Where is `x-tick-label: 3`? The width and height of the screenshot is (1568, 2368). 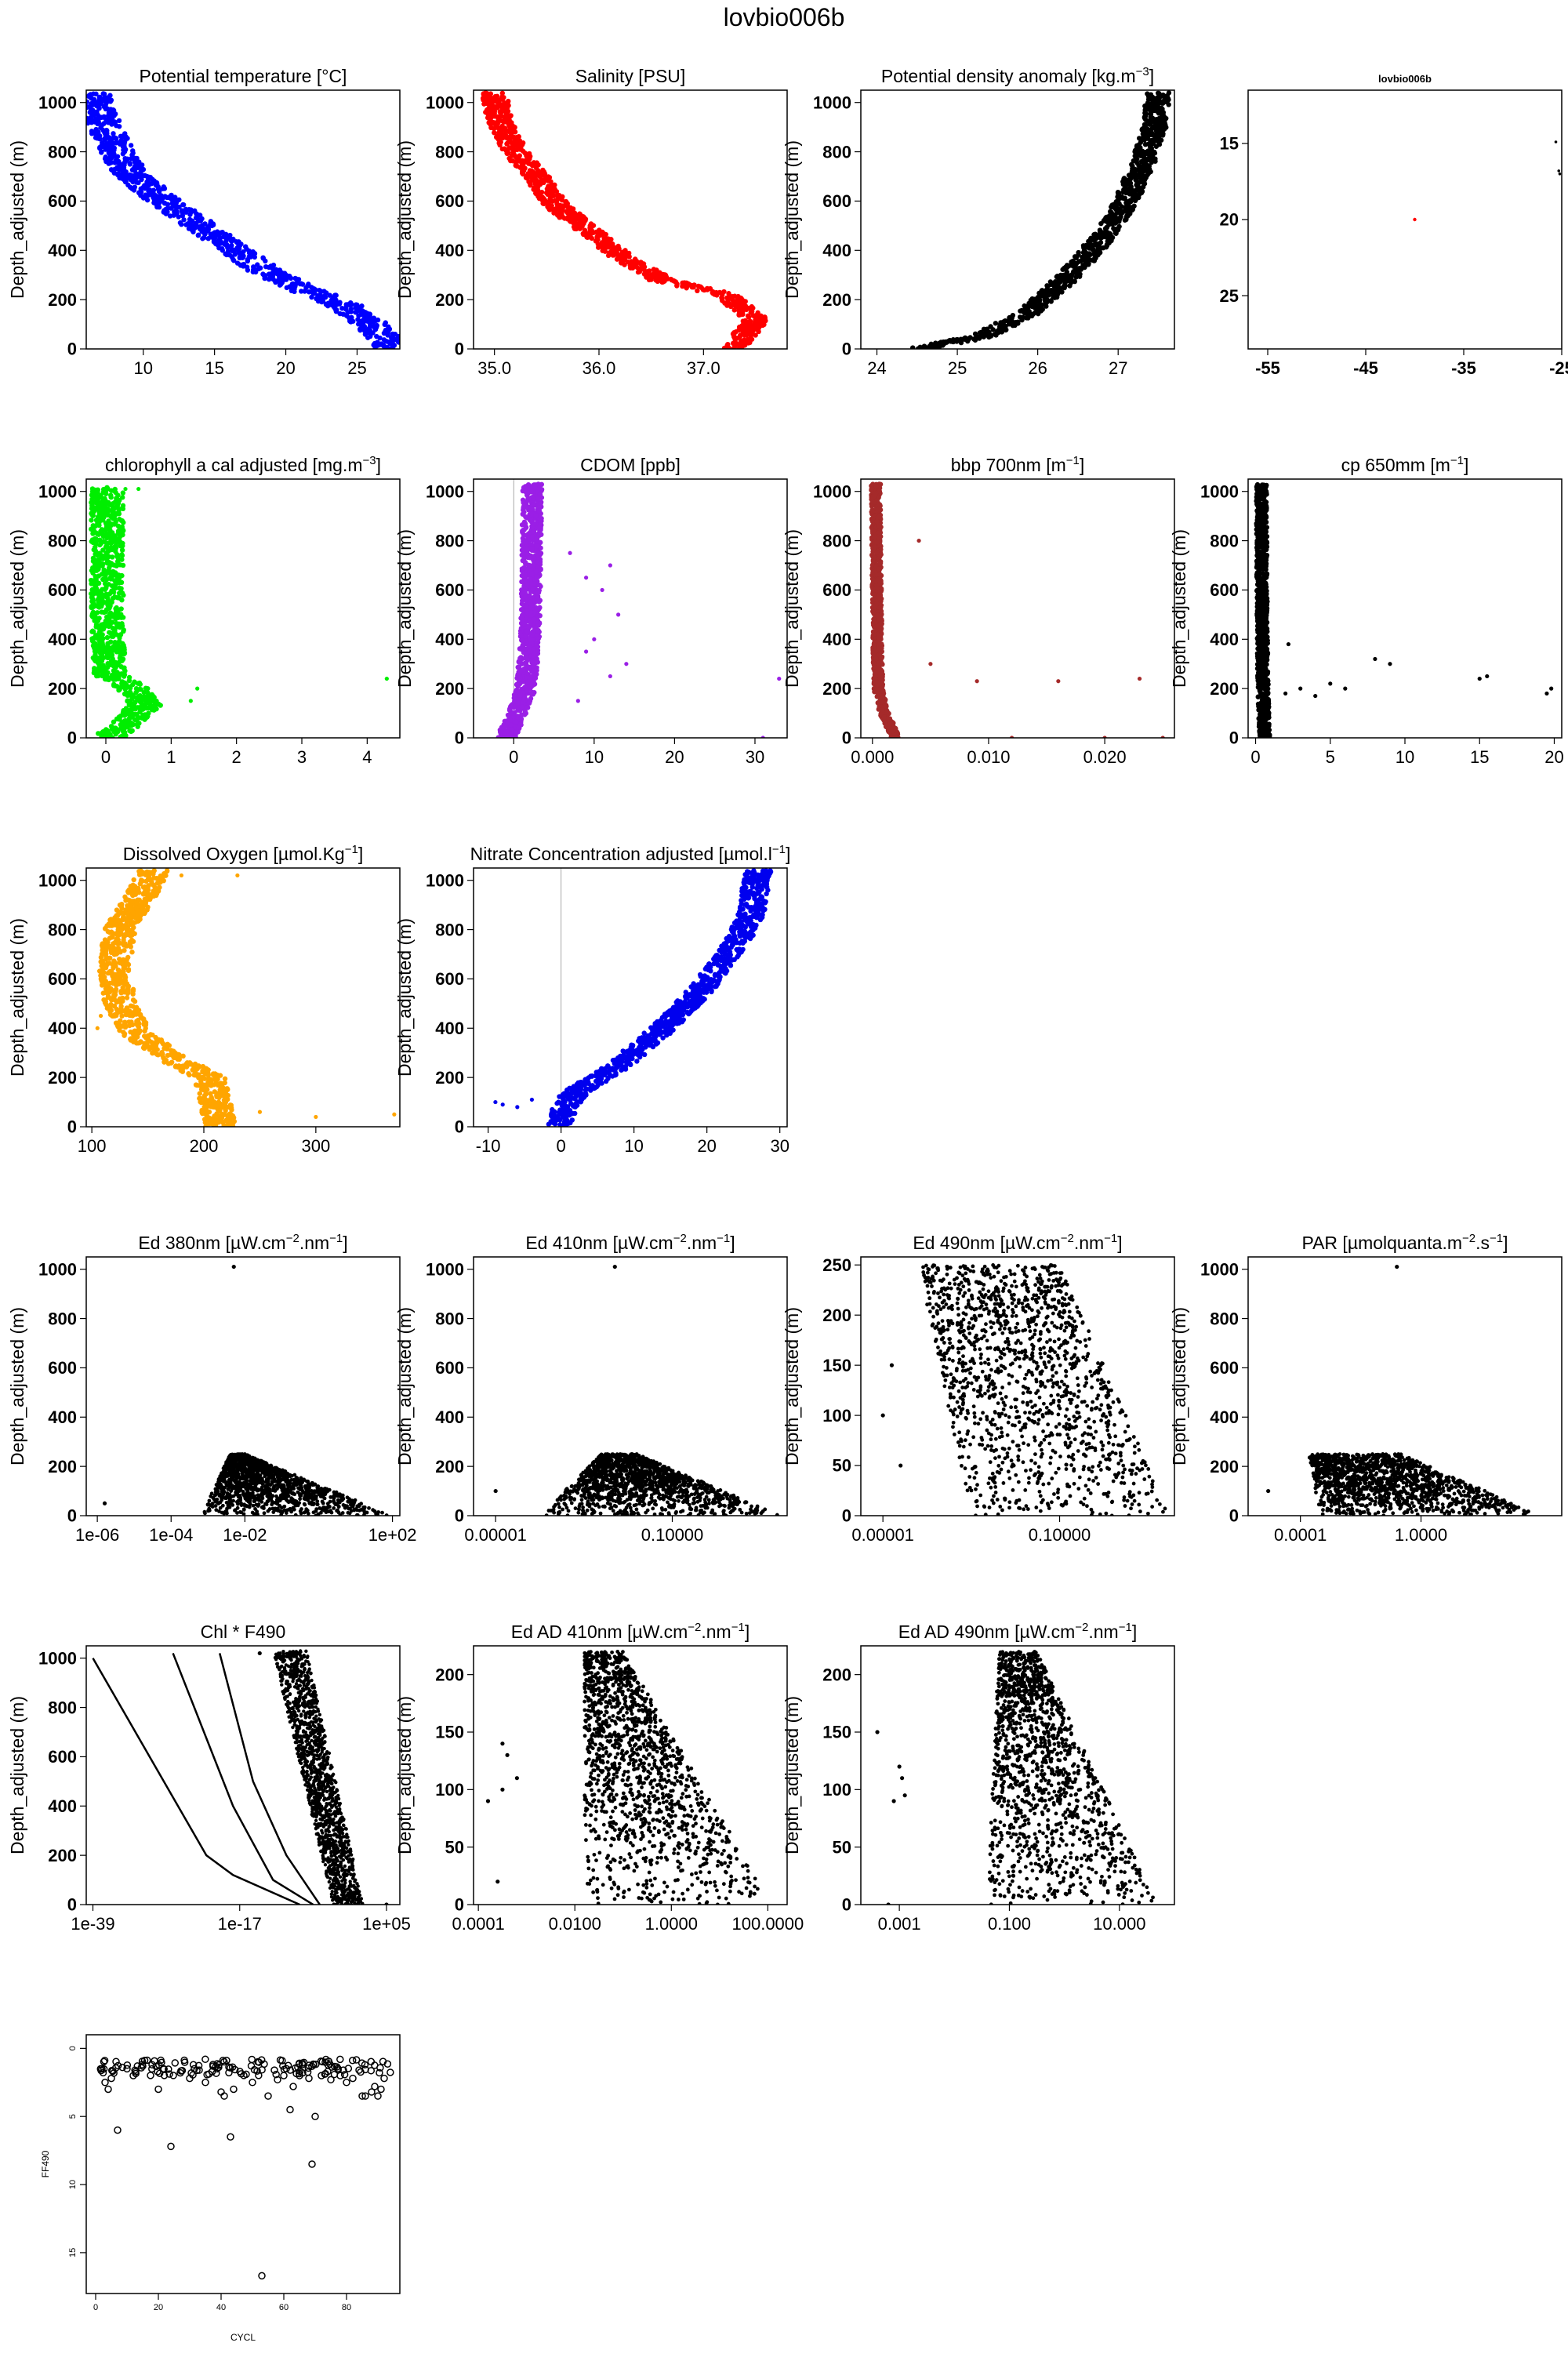 x-tick-label: 3 is located at coordinates (302, 757).